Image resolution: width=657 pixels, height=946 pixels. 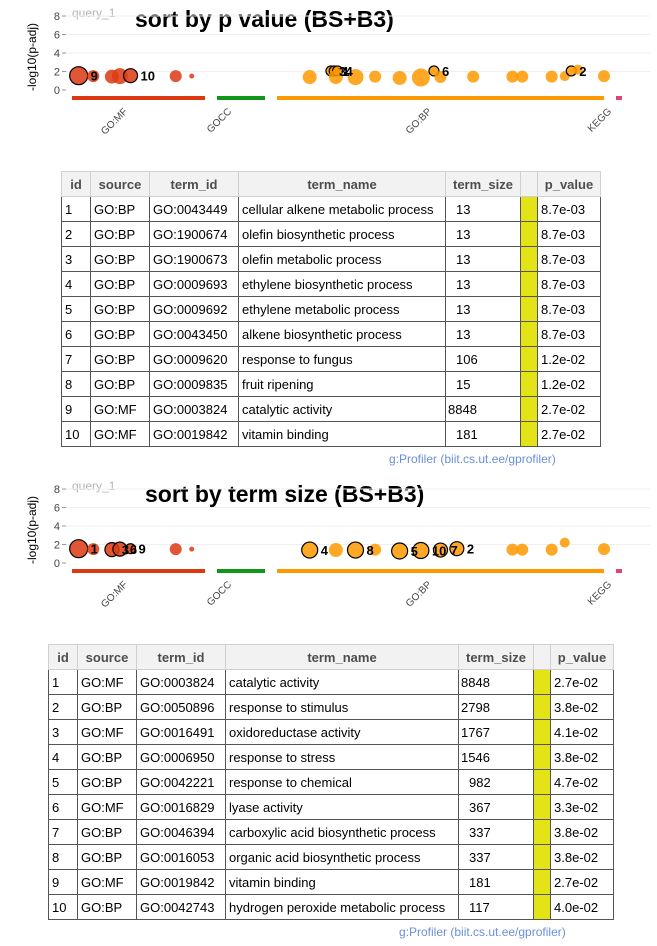 I want to click on cell-term-id: GO:0006950, so click(x=181, y=757).